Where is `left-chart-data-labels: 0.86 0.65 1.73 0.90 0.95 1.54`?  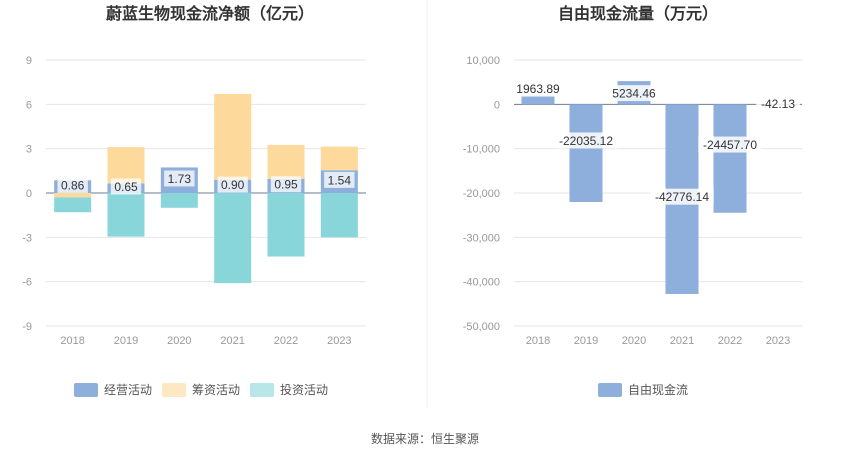 left-chart-data-labels: 0.86 0.65 1.73 0.90 0.95 1.54 is located at coordinates (206, 182).